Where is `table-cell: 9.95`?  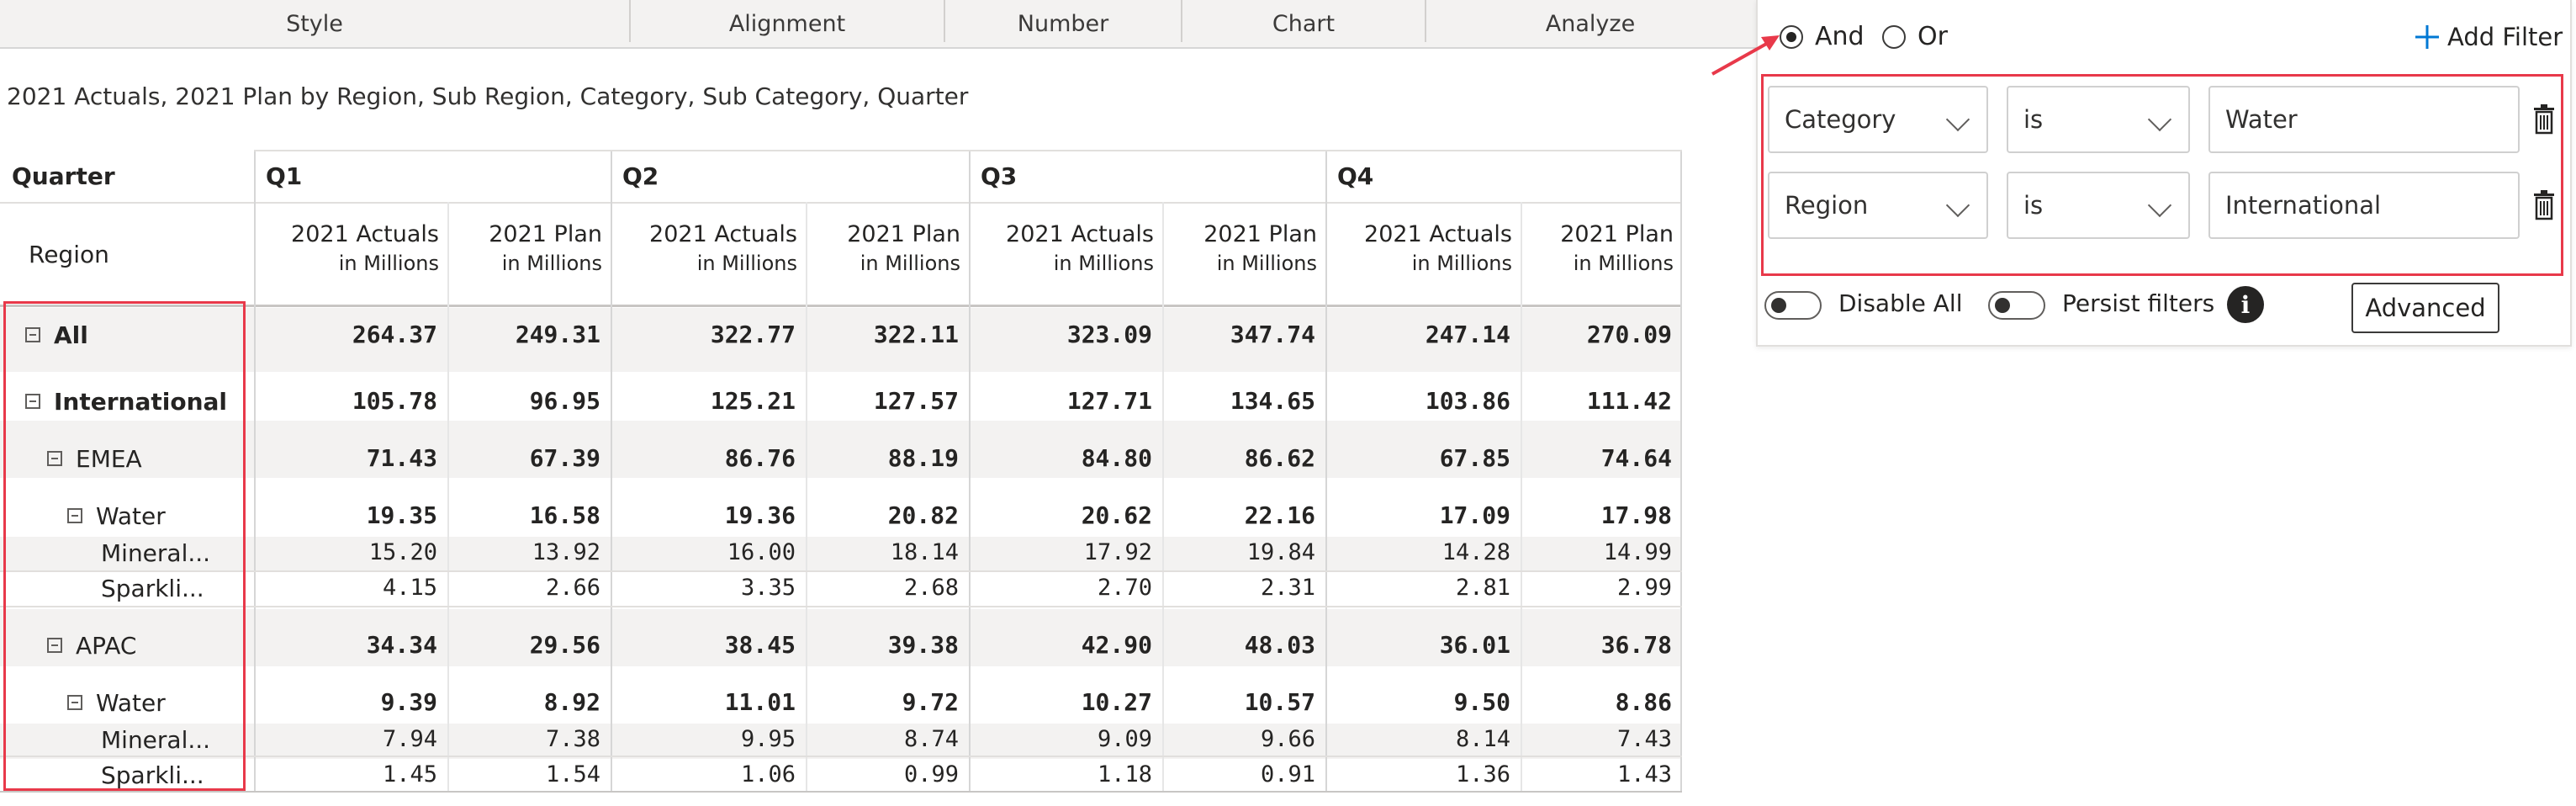 table-cell: 9.95 is located at coordinates (768, 739).